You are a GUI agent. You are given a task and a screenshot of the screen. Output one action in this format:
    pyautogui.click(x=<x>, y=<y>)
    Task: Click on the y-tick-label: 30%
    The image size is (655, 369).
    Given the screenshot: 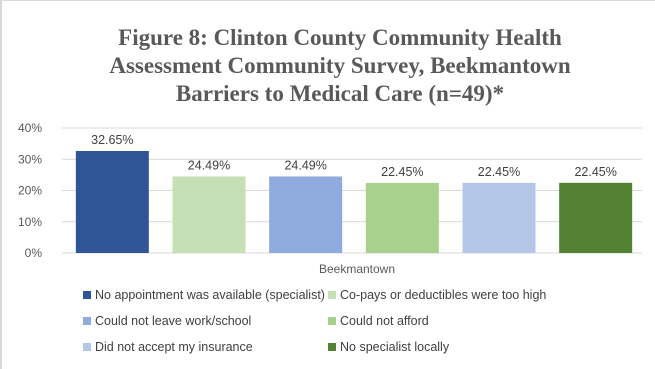 What is the action you would take?
    pyautogui.click(x=30, y=159)
    